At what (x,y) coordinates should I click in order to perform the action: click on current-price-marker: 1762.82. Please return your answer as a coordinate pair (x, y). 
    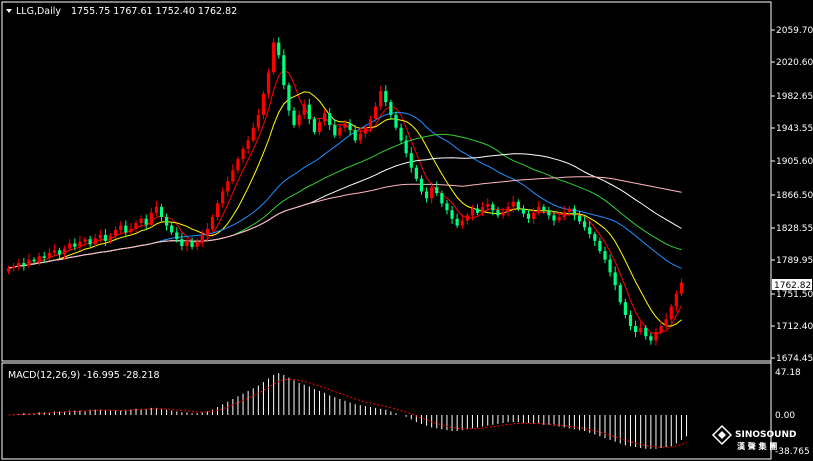
    Looking at the image, I should click on (792, 285).